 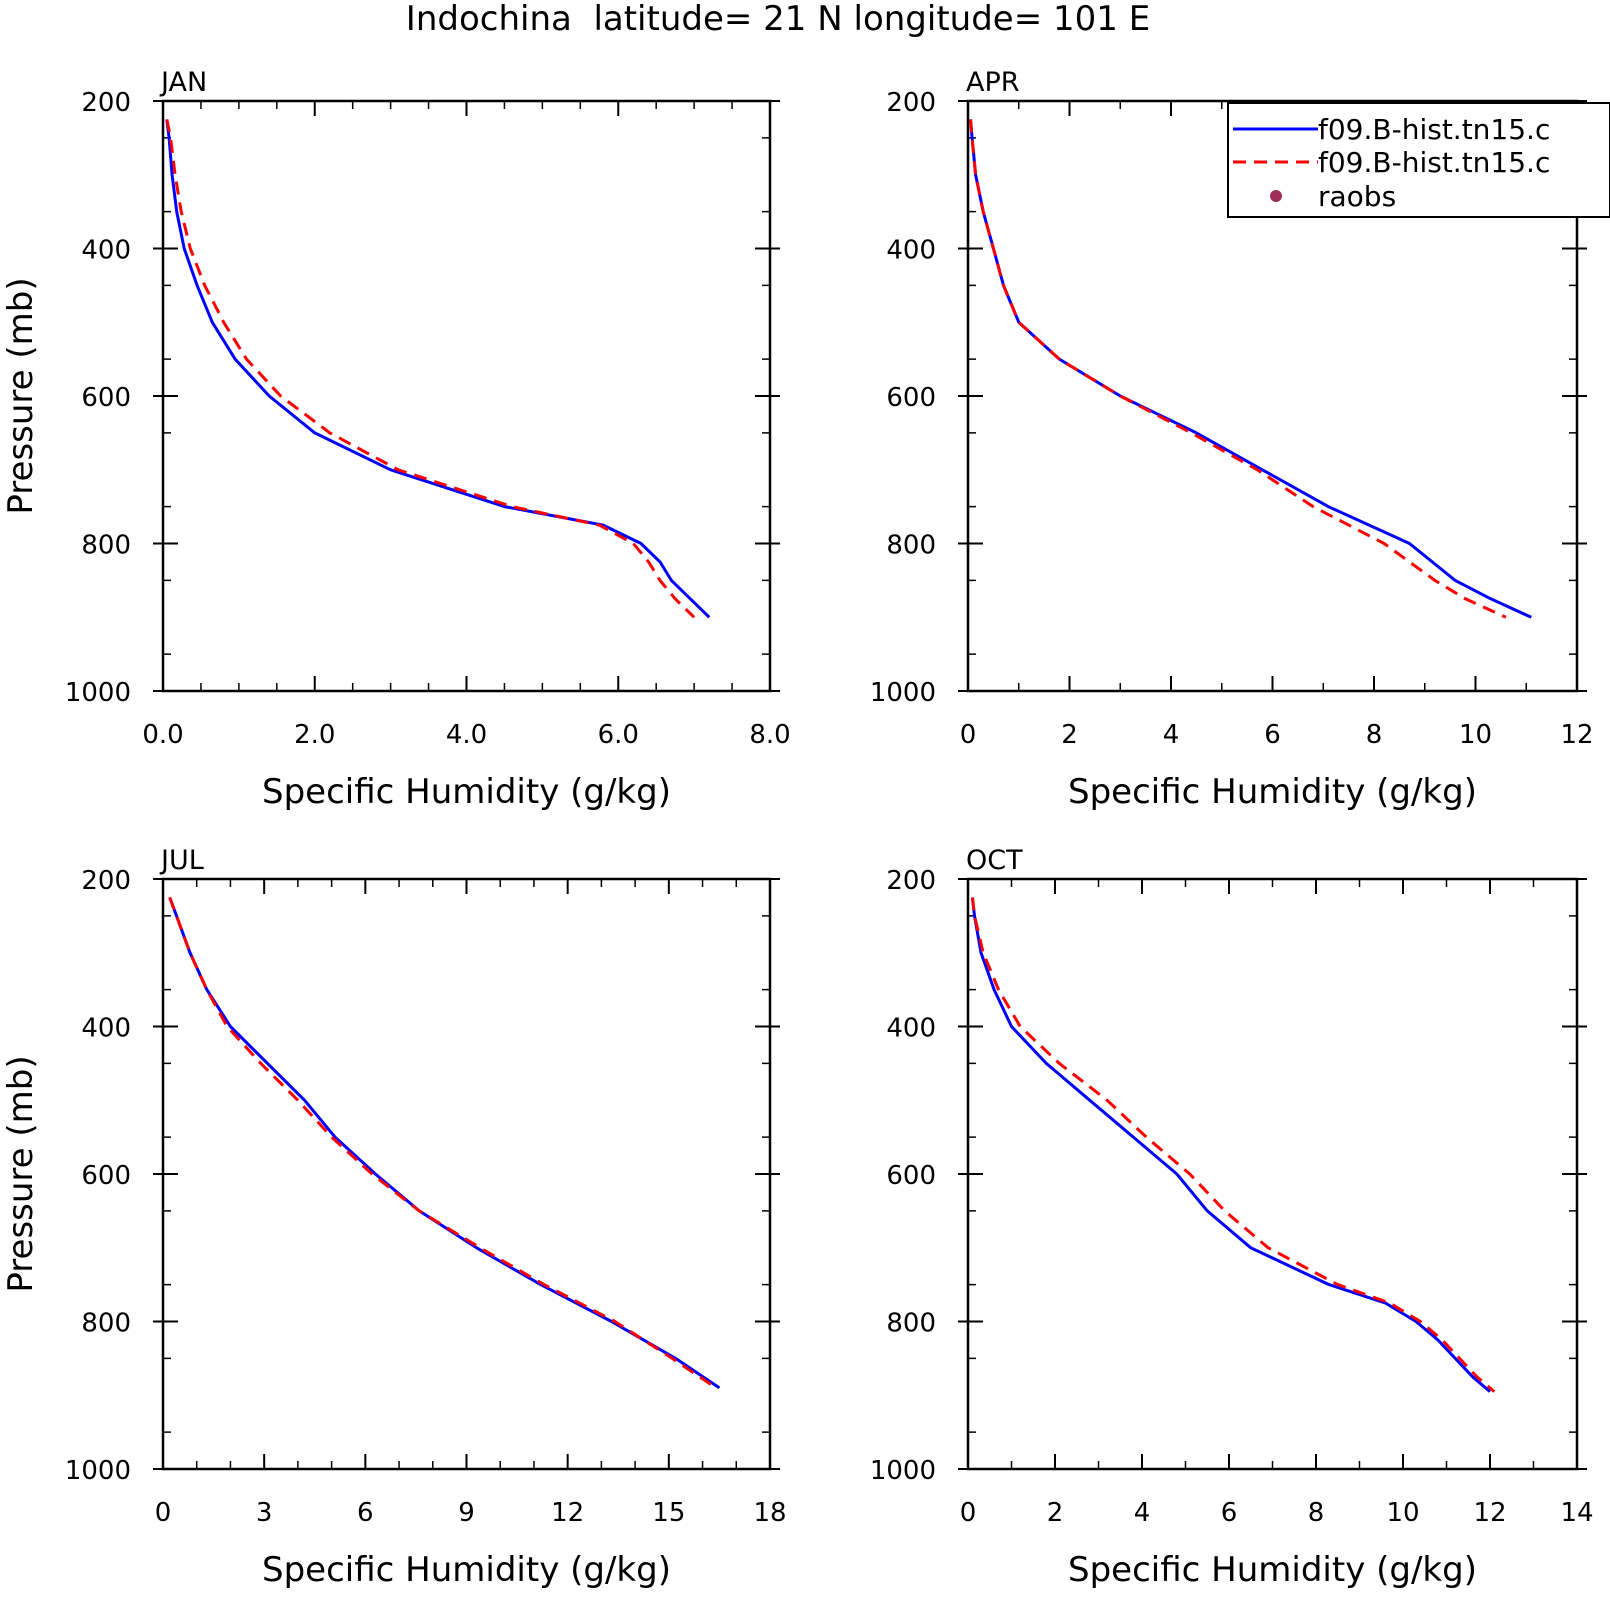 What do you see at coordinates (769, 1513) in the screenshot?
I see `x-tick-label: 18` at bounding box center [769, 1513].